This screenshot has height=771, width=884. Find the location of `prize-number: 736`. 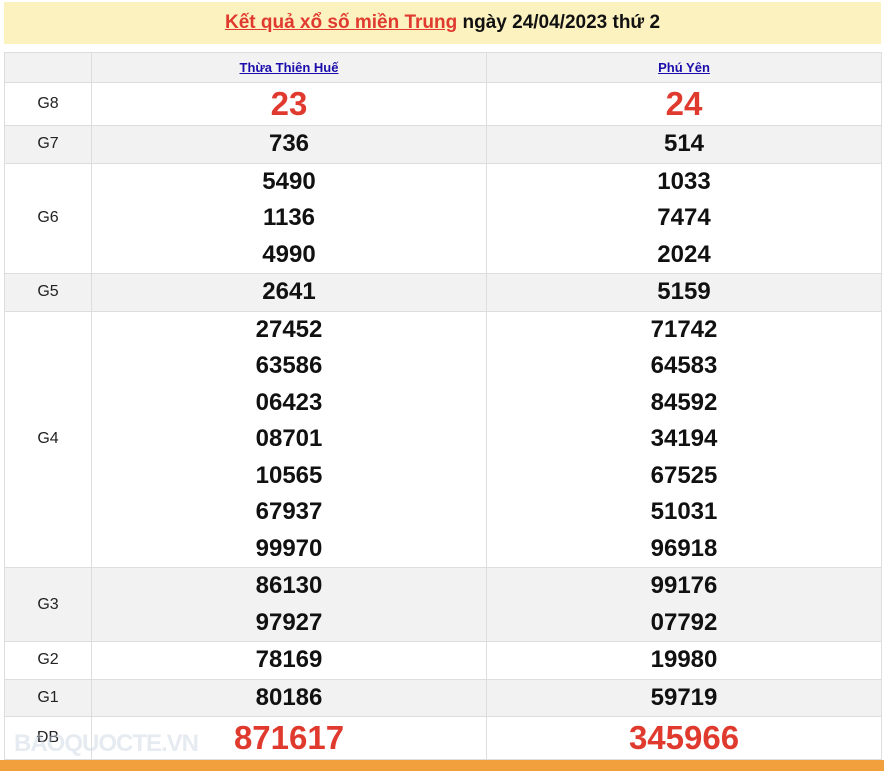

prize-number: 736 is located at coordinates (289, 143).